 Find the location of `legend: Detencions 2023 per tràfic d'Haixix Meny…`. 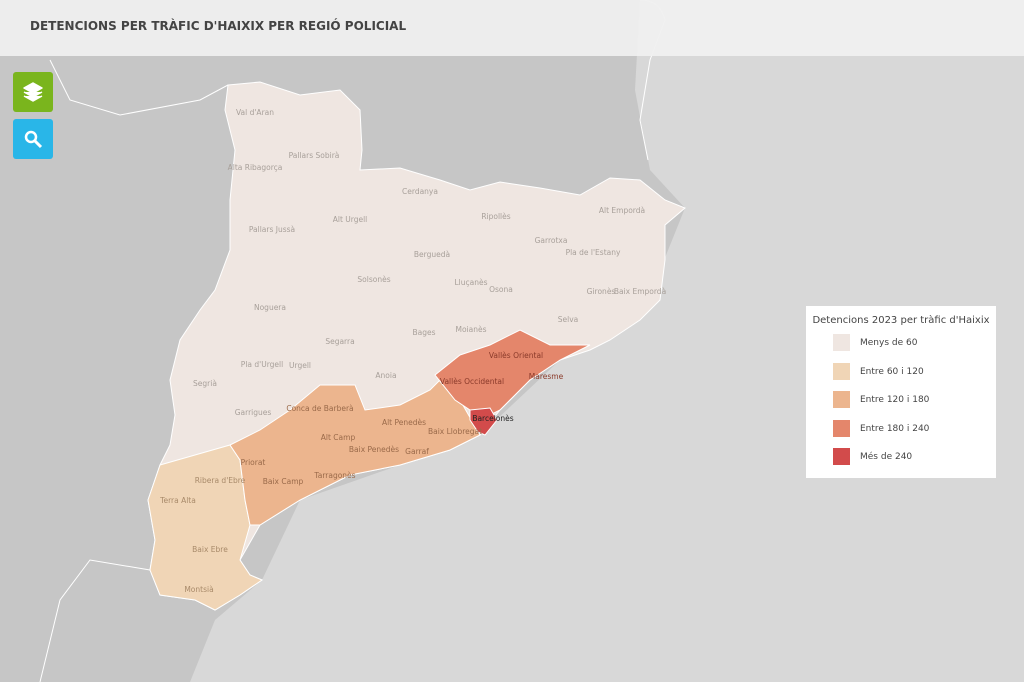

legend: Detencions 2023 per tràfic d'Haixix Meny… is located at coordinates (901, 392).